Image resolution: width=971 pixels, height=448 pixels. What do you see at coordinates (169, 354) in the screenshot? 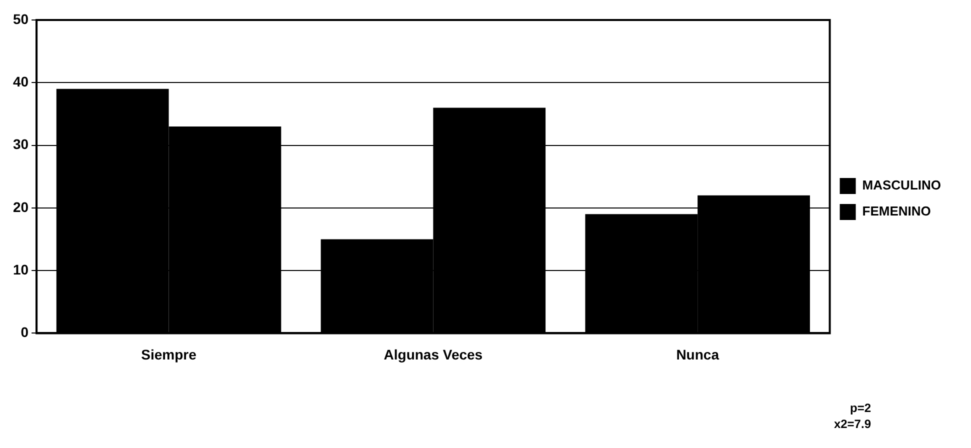
I see `x-tick-label: Siempre` at bounding box center [169, 354].